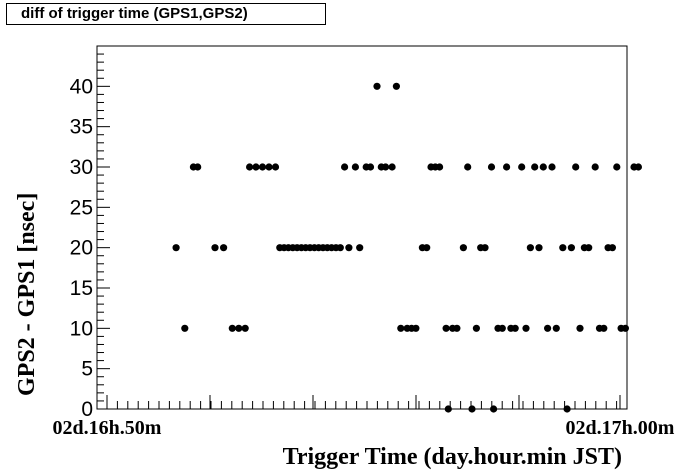 Image resolution: width=696 pixels, height=472 pixels. What do you see at coordinates (620, 428) in the screenshot?
I see `x-tick-label-end: 02d.17h.00m` at bounding box center [620, 428].